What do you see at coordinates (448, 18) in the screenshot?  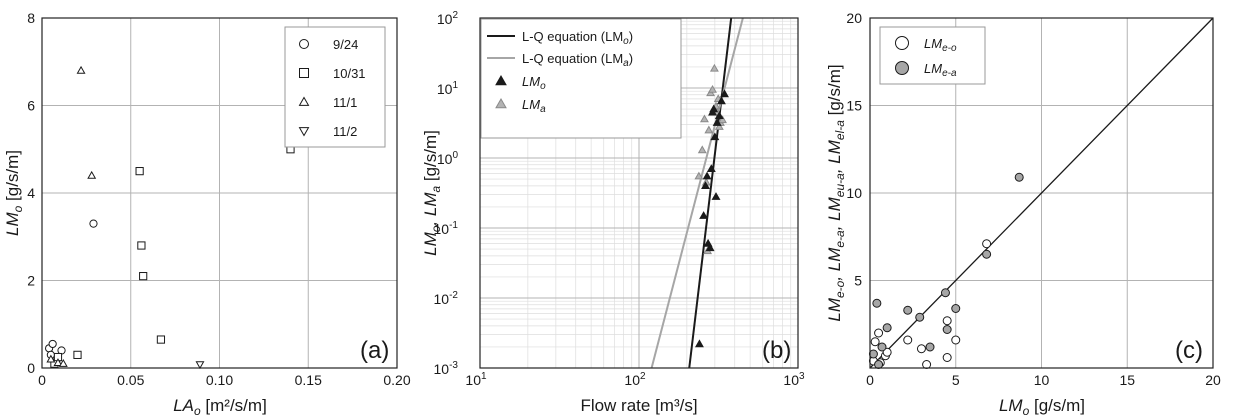 I see `y-tick-label: 10²` at bounding box center [448, 18].